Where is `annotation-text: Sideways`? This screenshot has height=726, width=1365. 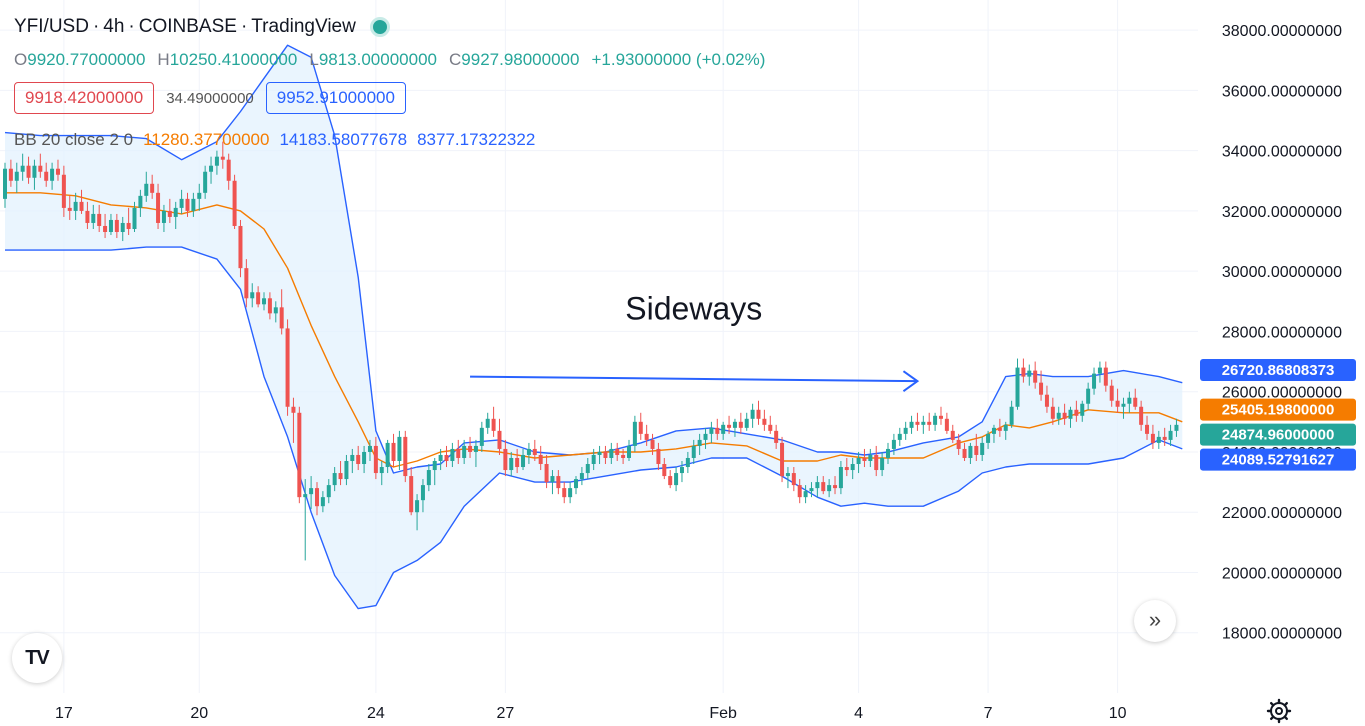 annotation-text: Sideways is located at coordinates (693, 308).